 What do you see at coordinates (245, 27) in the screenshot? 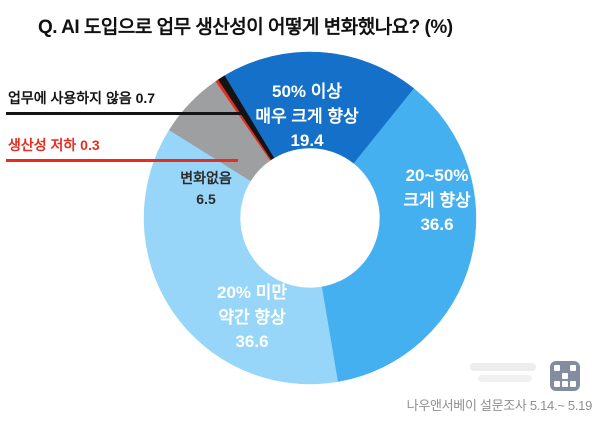
I see `chart-title: Q. AI 도입으로 업무 생산성이 어떻게 변화했나요? (%)` at bounding box center [245, 27].